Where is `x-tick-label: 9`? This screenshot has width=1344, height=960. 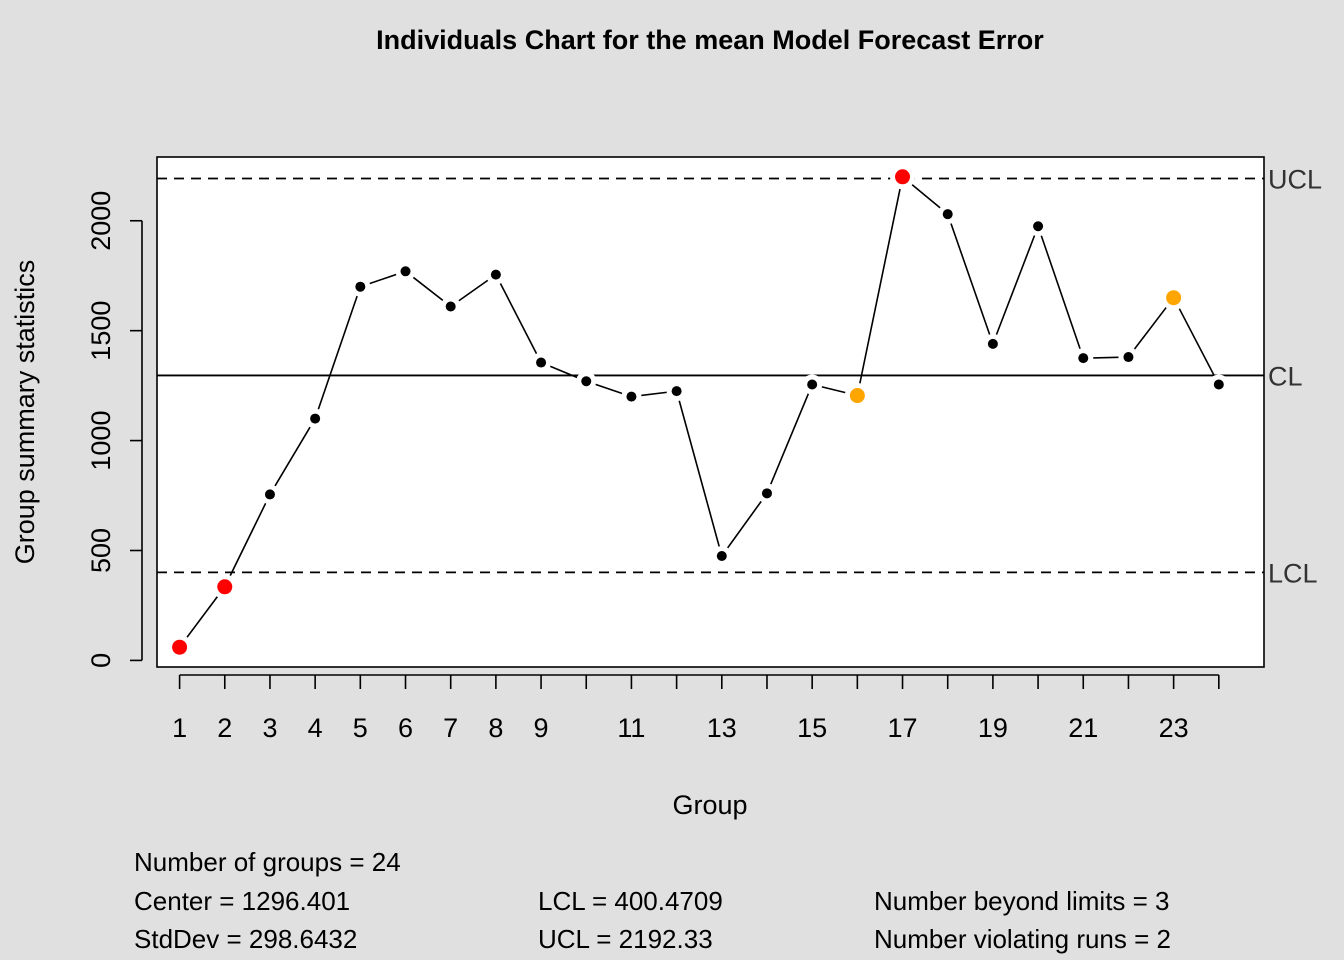
x-tick-label: 9 is located at coordinates (541, 728).